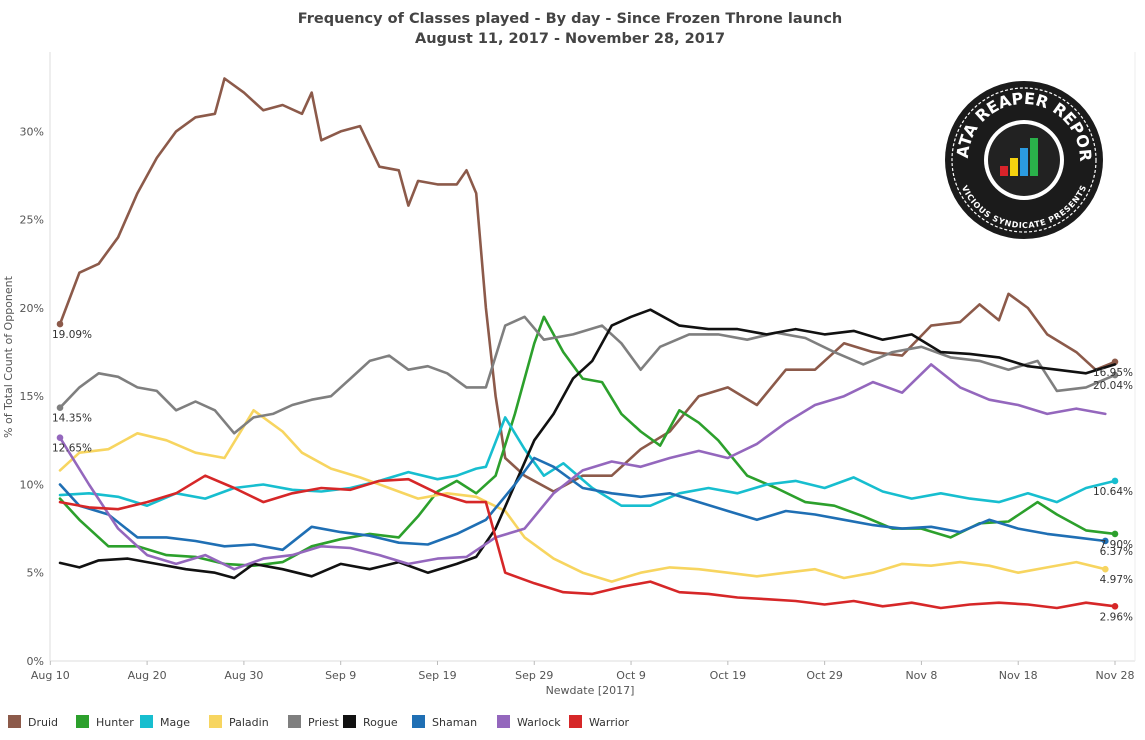 The width and height of the screenshot is (1145, 740). What do you see at coordinates (72, 419) in the screenshot?
I see `series-start-label: 14.35%` at bounding box center [72, 419].